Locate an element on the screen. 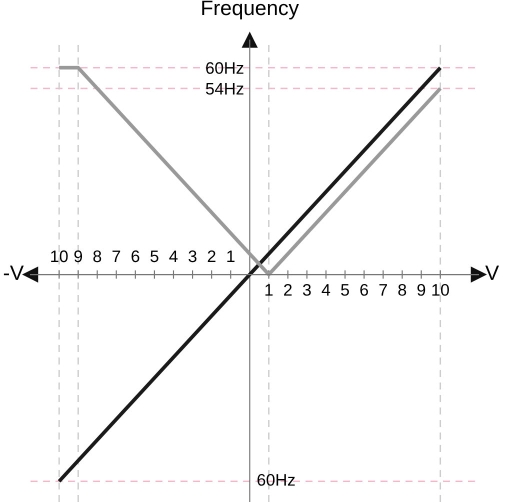 The height and width of the screenshot is (502, 509). x2-tick-label: 8 is located at coordinates (97, 256).